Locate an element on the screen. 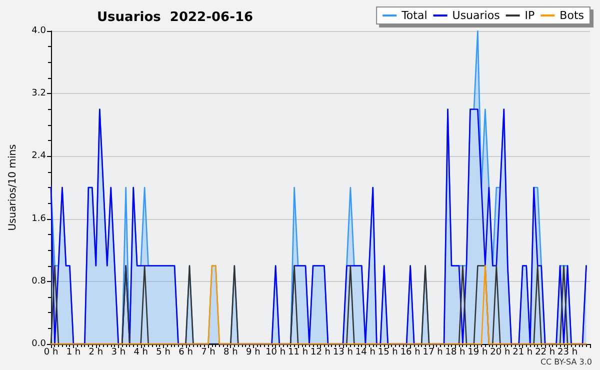 The width and height of the screenshot is (600, 370). x-tick-label: 2 h is located at coordinates (96, 353).